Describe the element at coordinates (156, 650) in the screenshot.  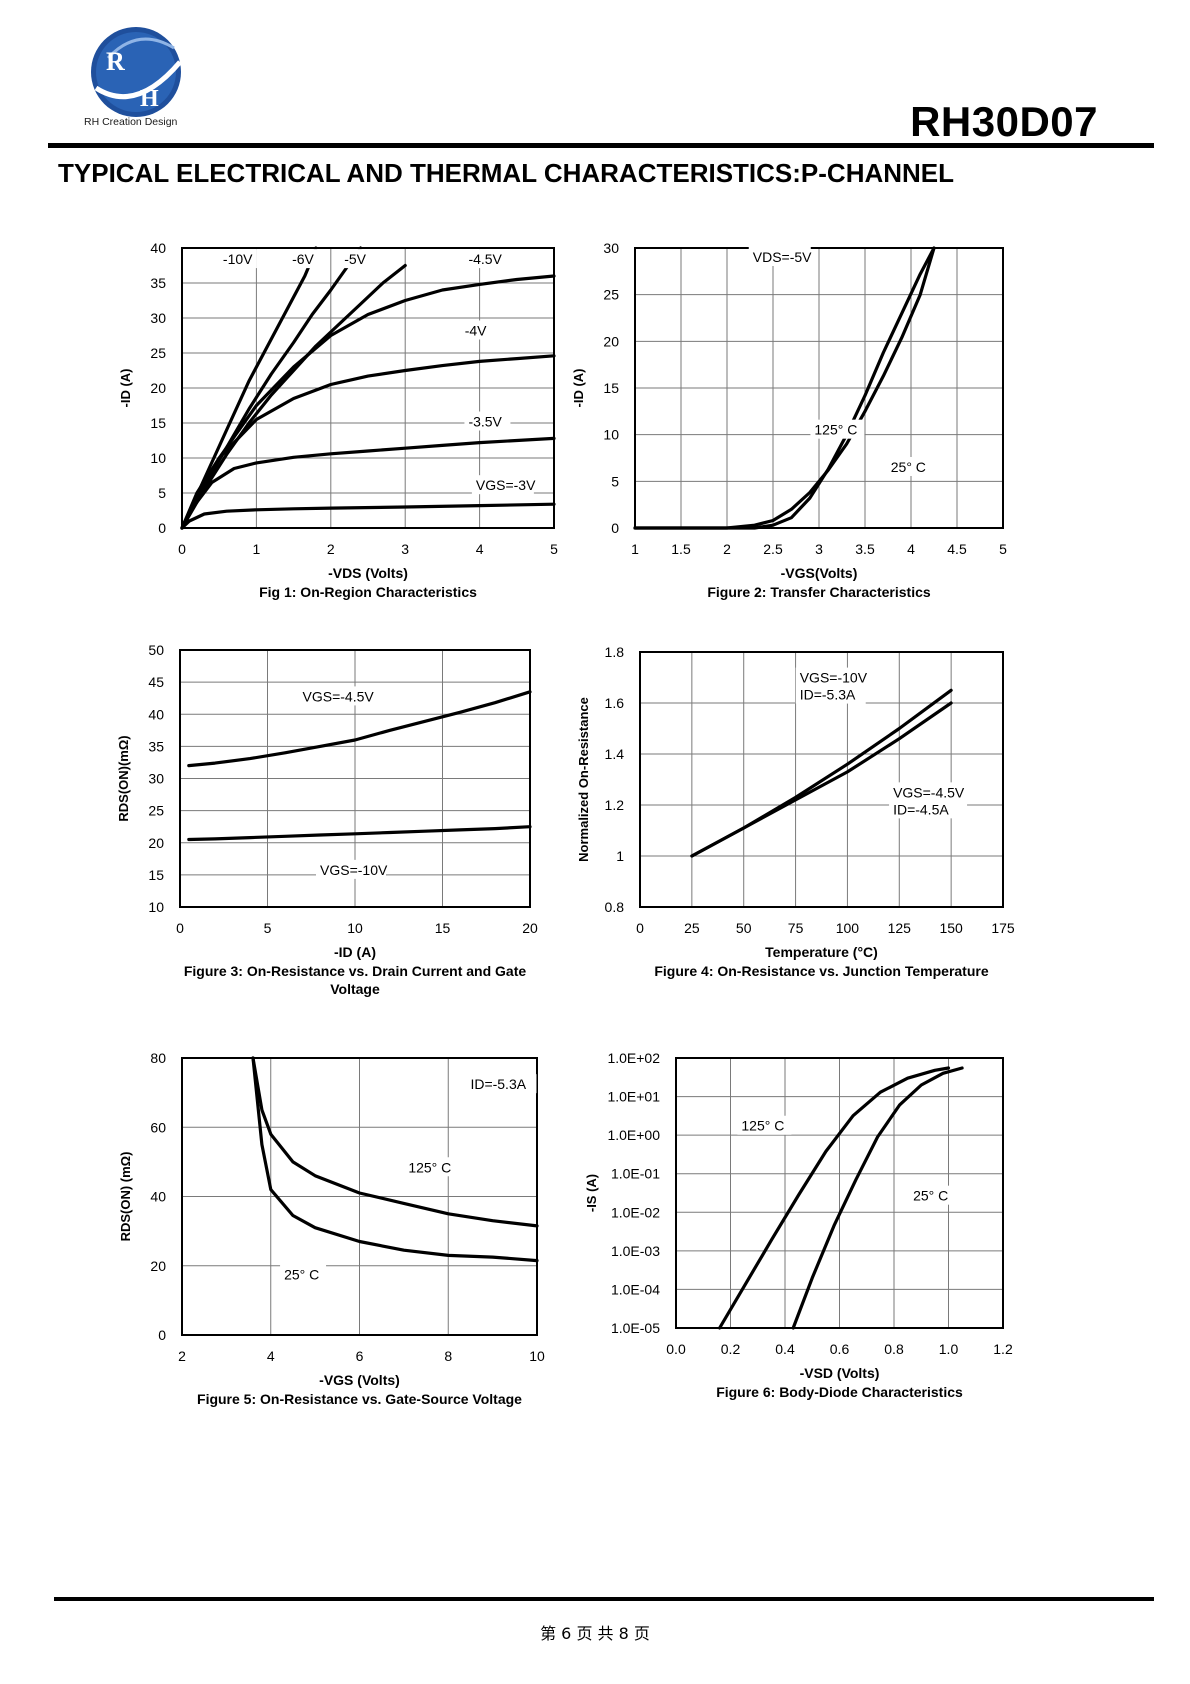
I see `y-tick-label: 50` at that location.